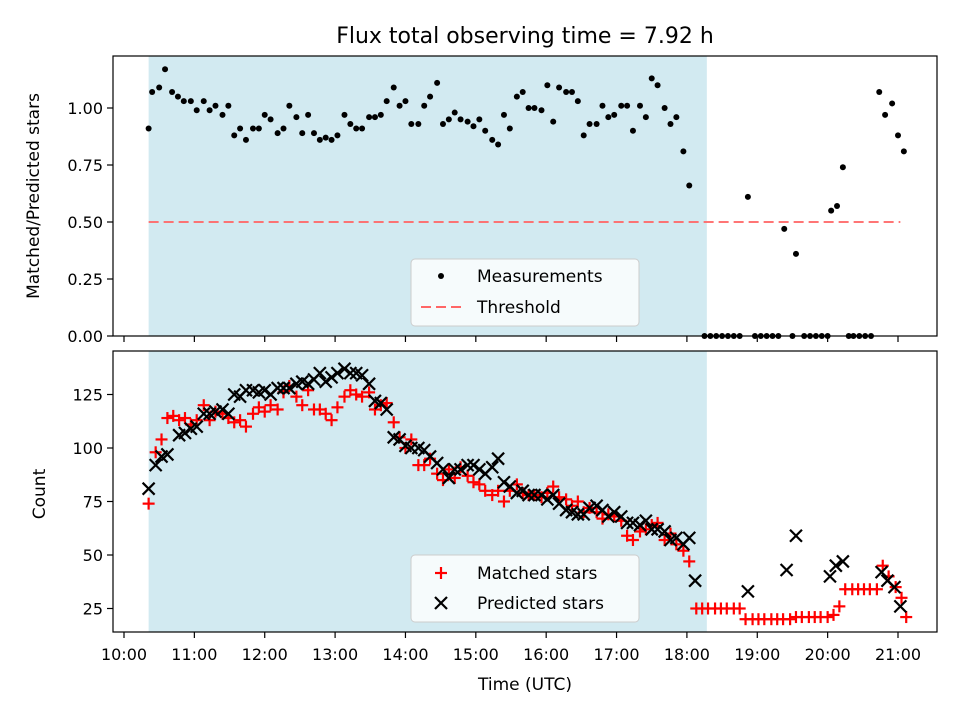  Describe the element at coordinates (93, 555) in the screenshot. I see `y-tick-label: 50` at that location.